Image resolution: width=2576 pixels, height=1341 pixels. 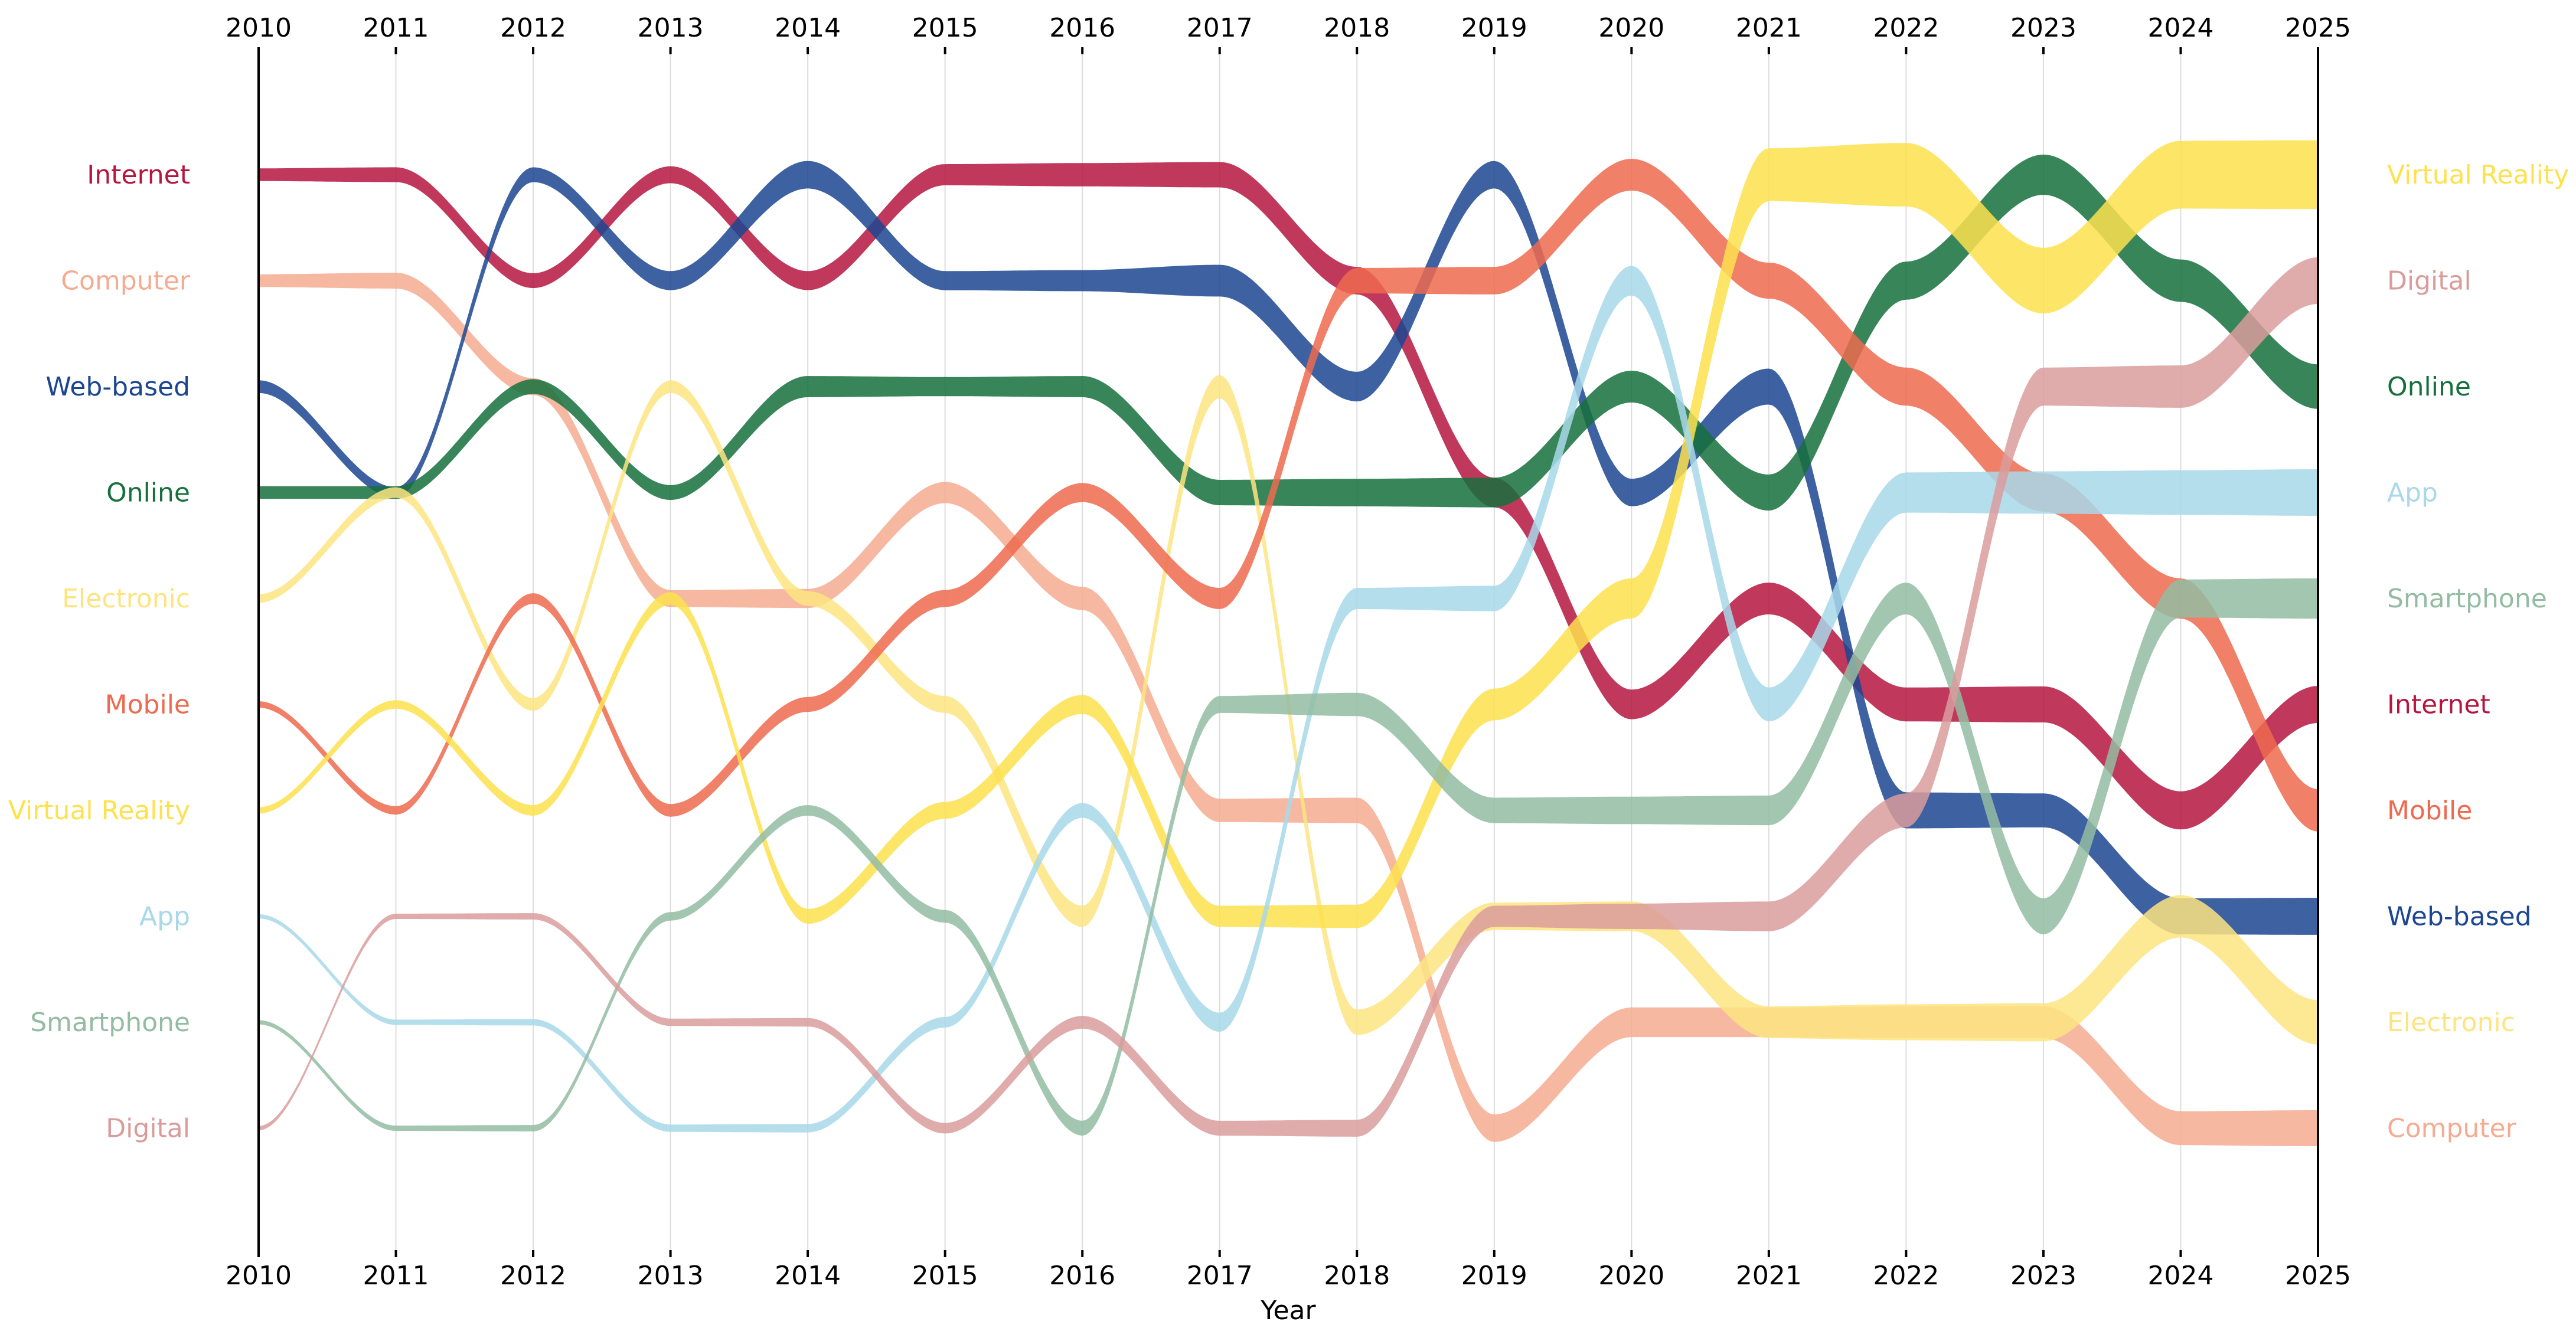 What do you see at coordinates (1082, 1276) in the screenshot?
I see `tick-label-bottom-2016: 2016` at bounding box center [1082, 1276].